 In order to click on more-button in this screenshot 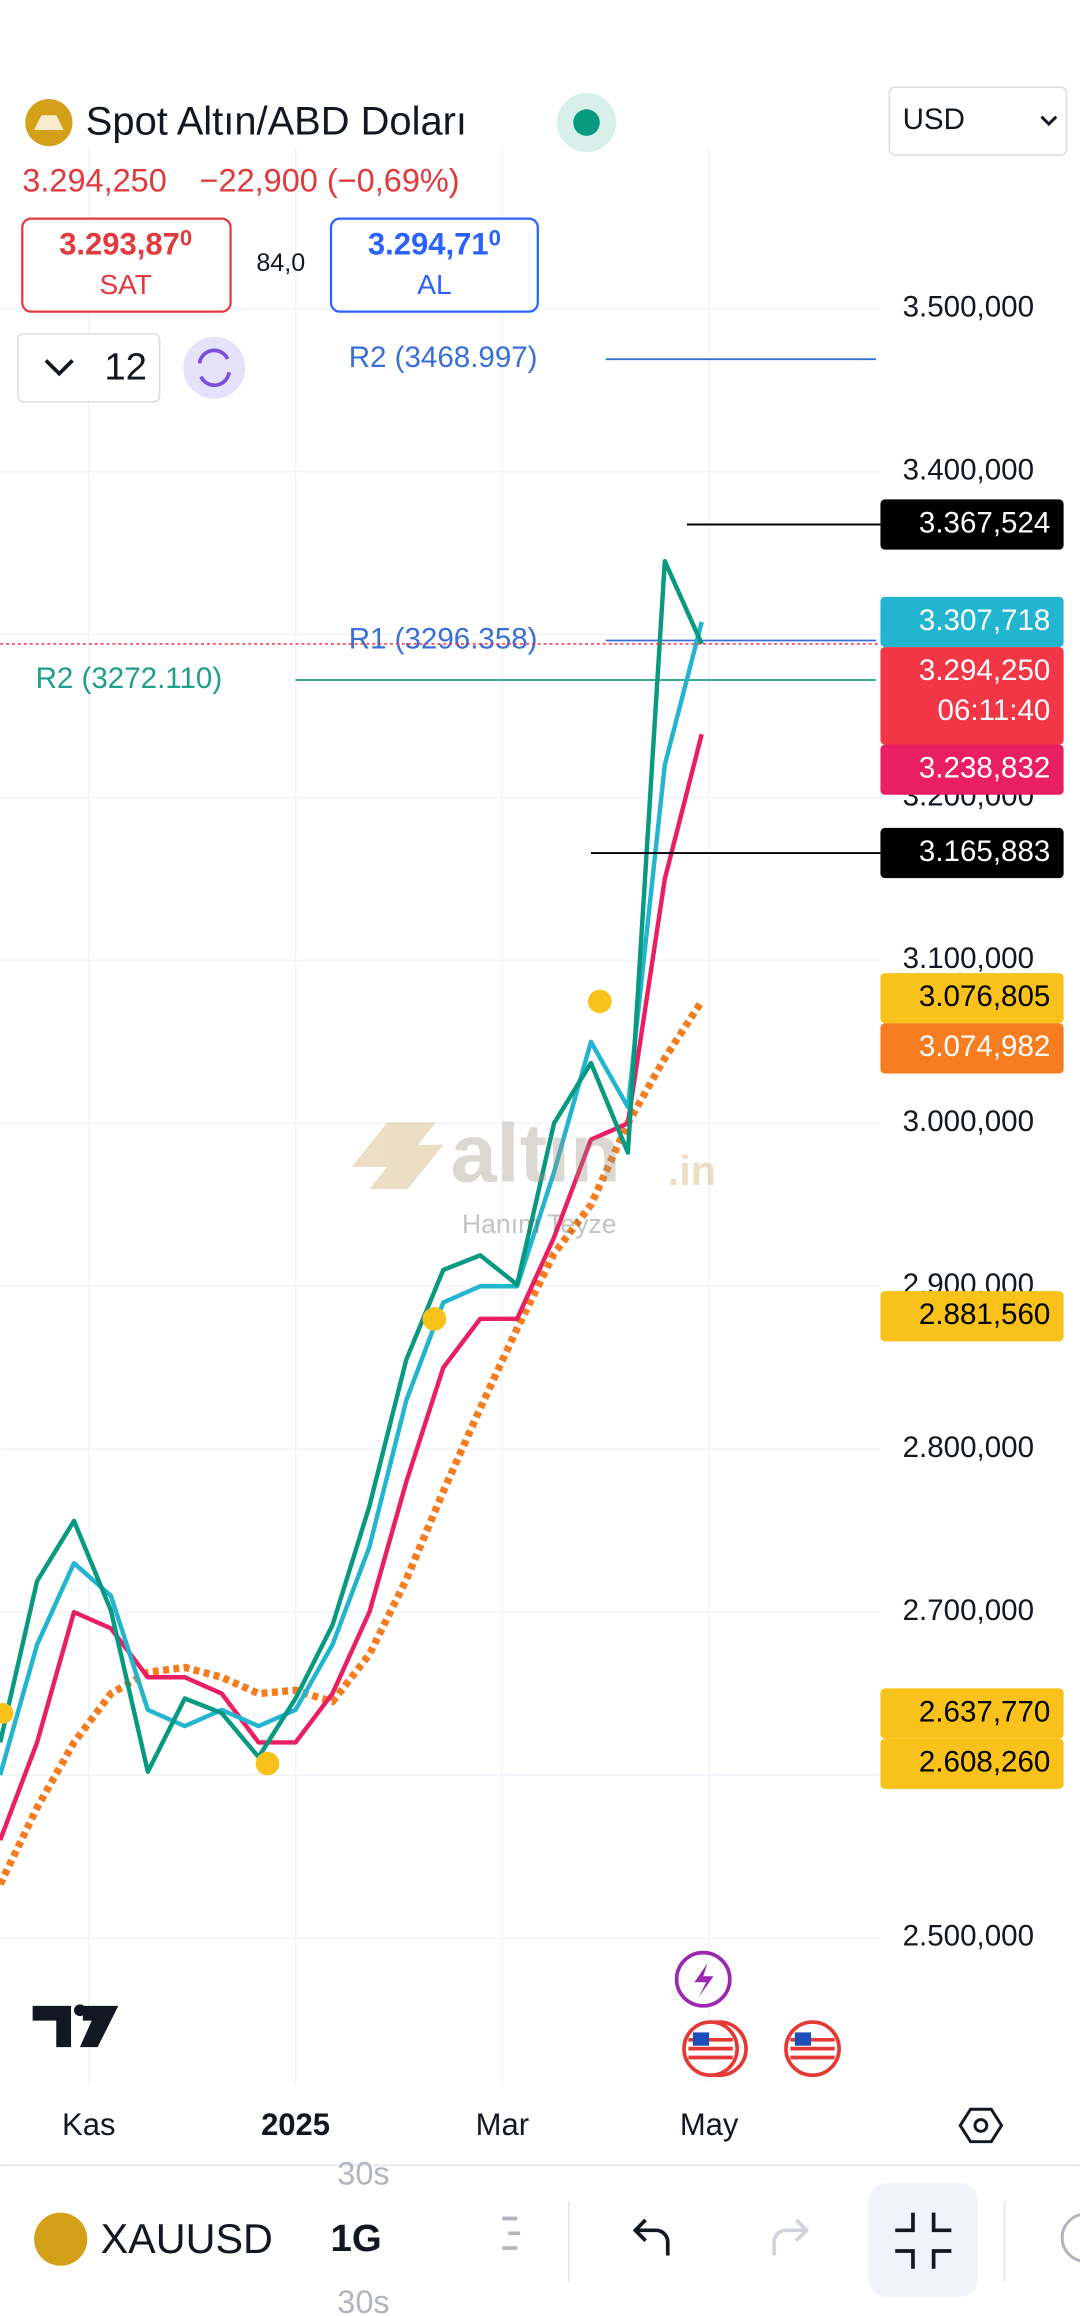, I will do `click(1070, 2238)`.